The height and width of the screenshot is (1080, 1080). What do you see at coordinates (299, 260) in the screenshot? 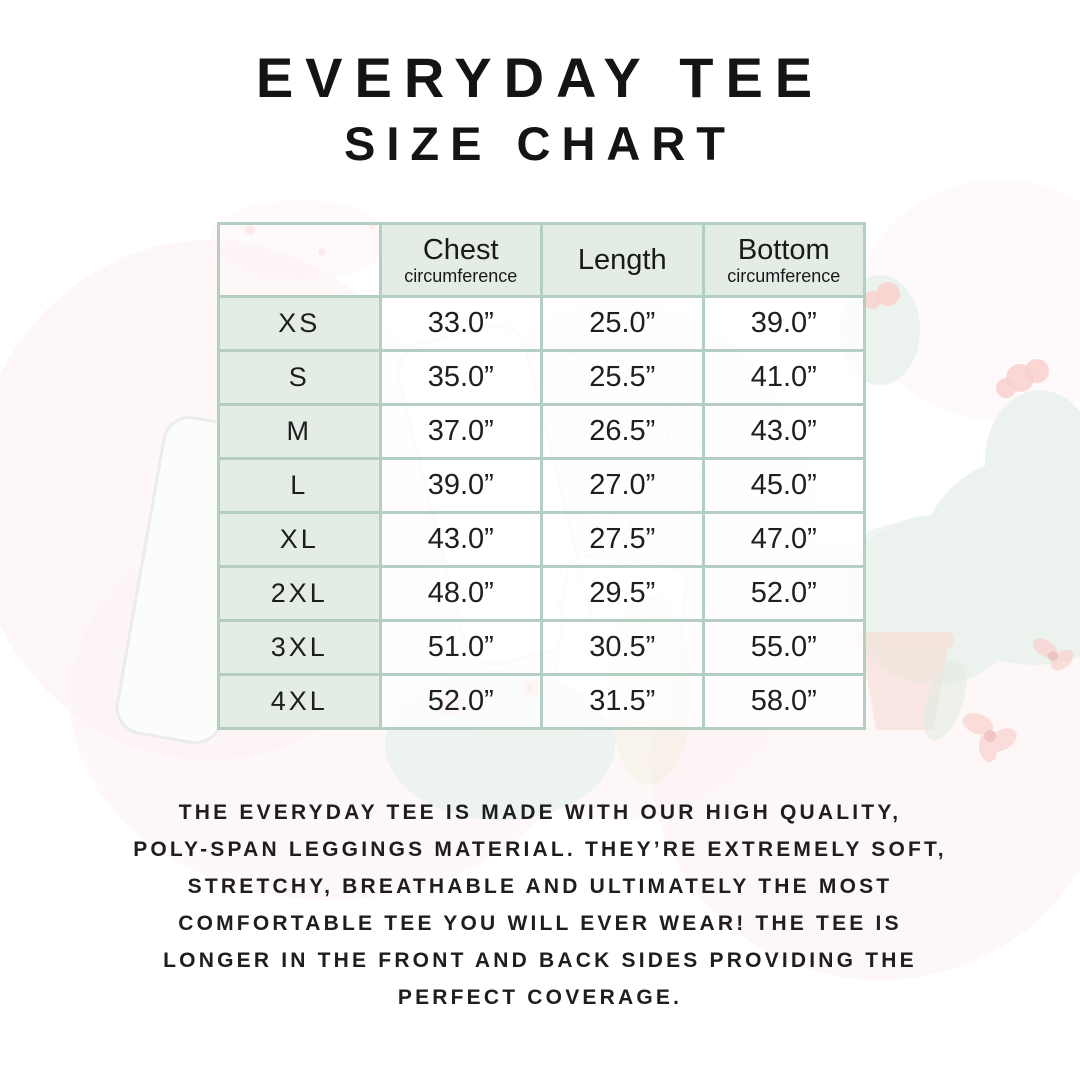
I see `corner-cell` at bounding box center [299, 260].